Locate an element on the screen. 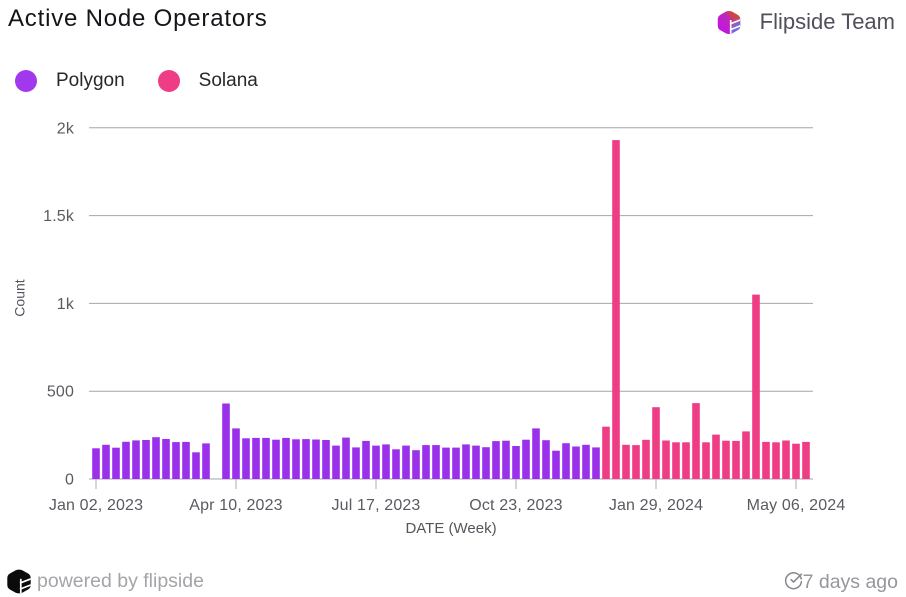 The height and width of the screenshot is (597, 906). svg-text: 500 is located at coordinates (60, 392).